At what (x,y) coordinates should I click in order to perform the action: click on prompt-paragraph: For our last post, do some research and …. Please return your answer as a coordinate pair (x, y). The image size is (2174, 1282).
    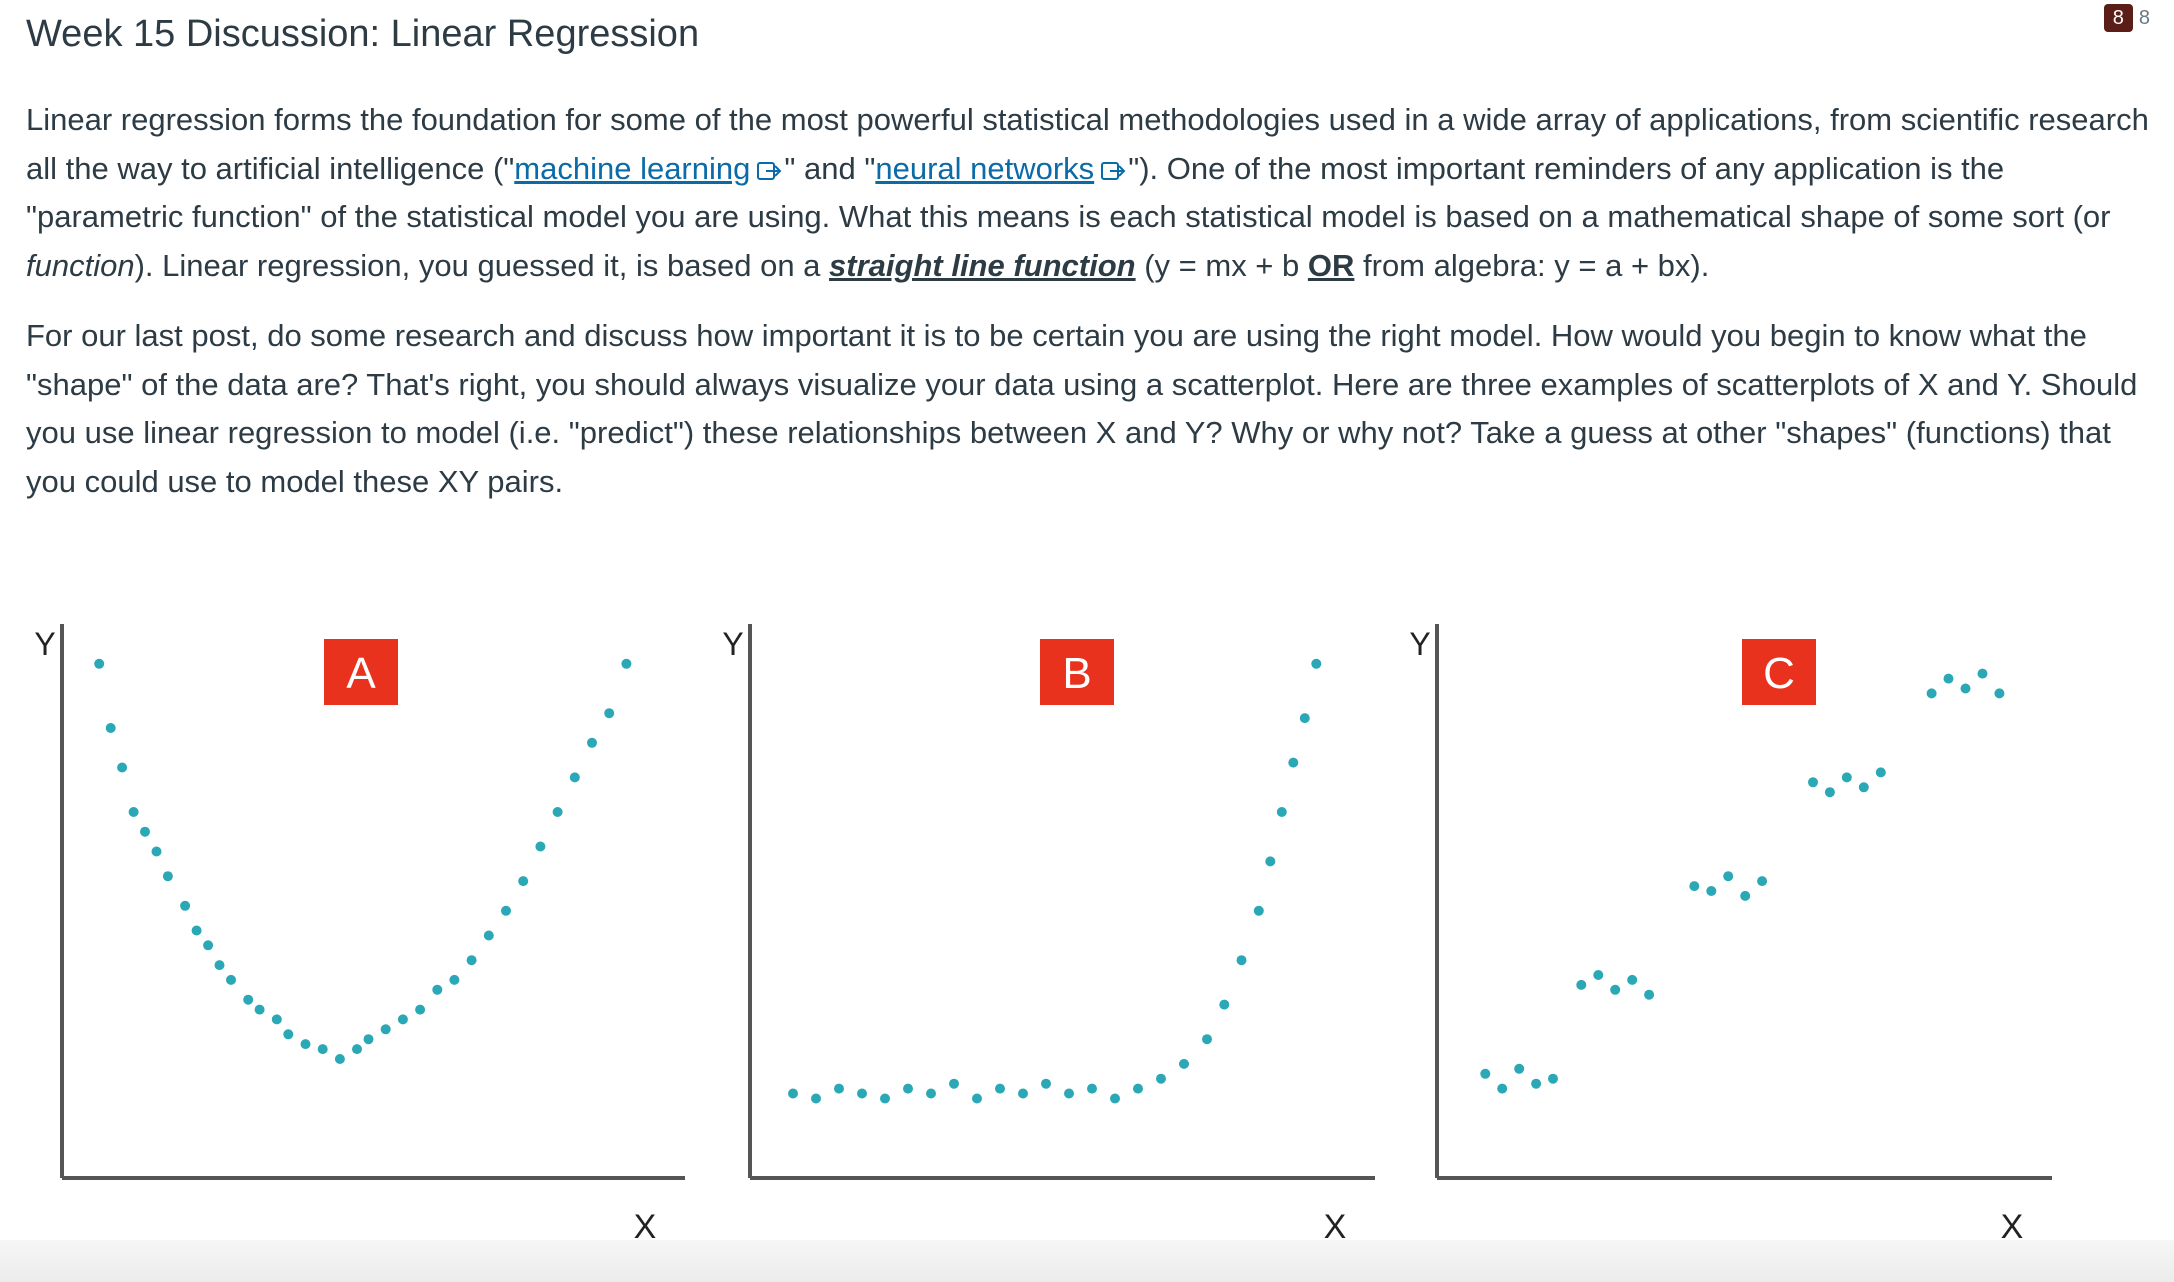
    Looking at the image, I should click on (1082, 408).